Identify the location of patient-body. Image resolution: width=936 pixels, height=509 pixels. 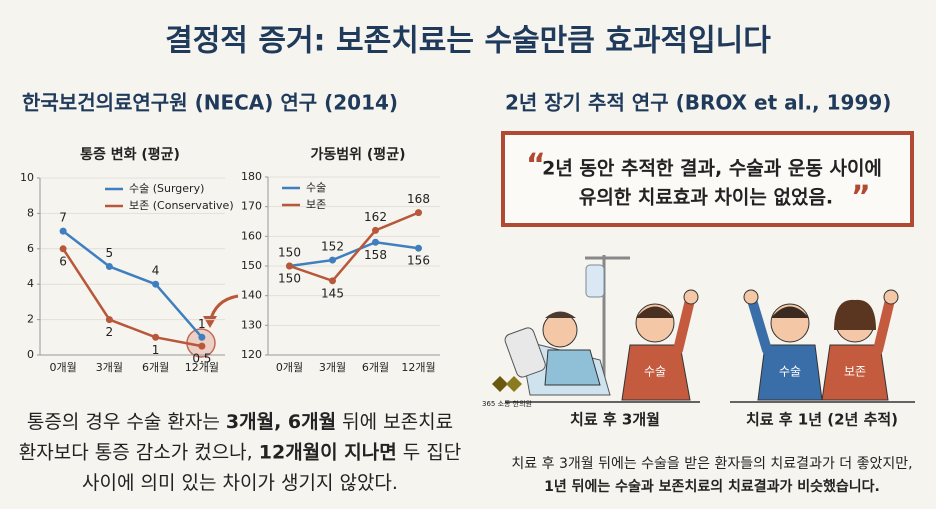
(572, 367).